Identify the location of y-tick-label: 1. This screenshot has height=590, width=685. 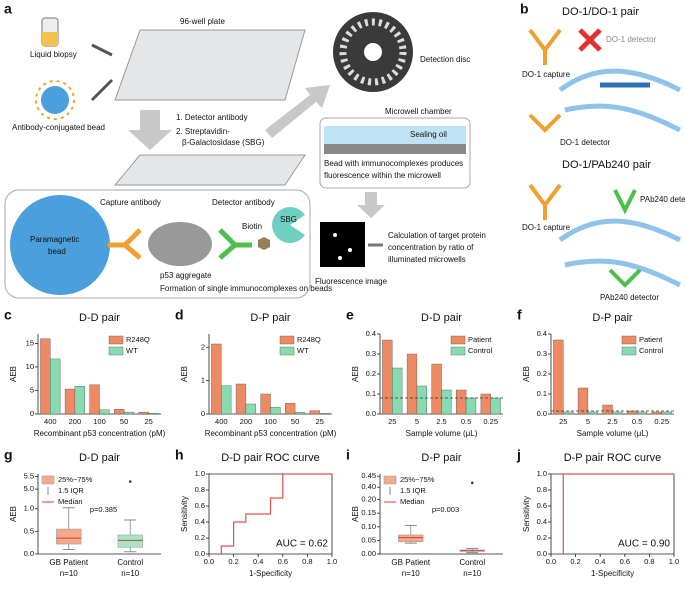
(203, 380).